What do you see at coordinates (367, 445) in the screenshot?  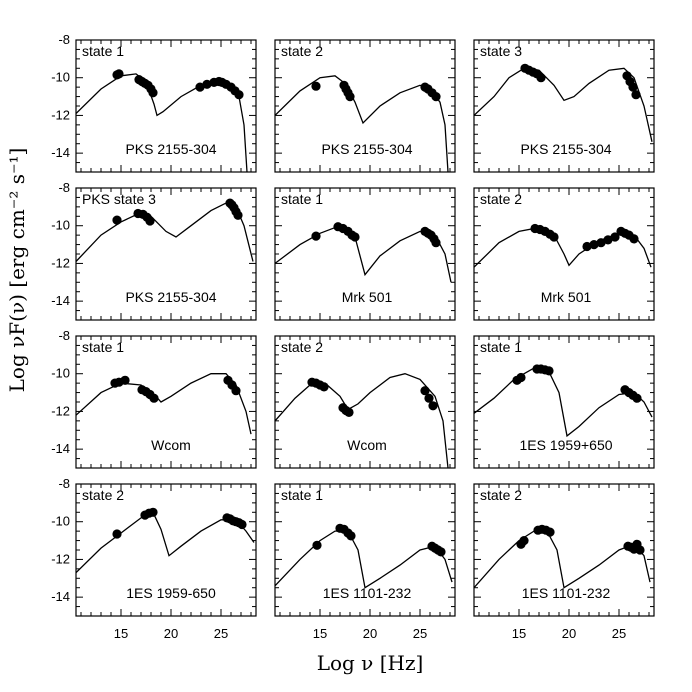 I see `panel-source-label: Wcom` at bounding box center [367, 445].